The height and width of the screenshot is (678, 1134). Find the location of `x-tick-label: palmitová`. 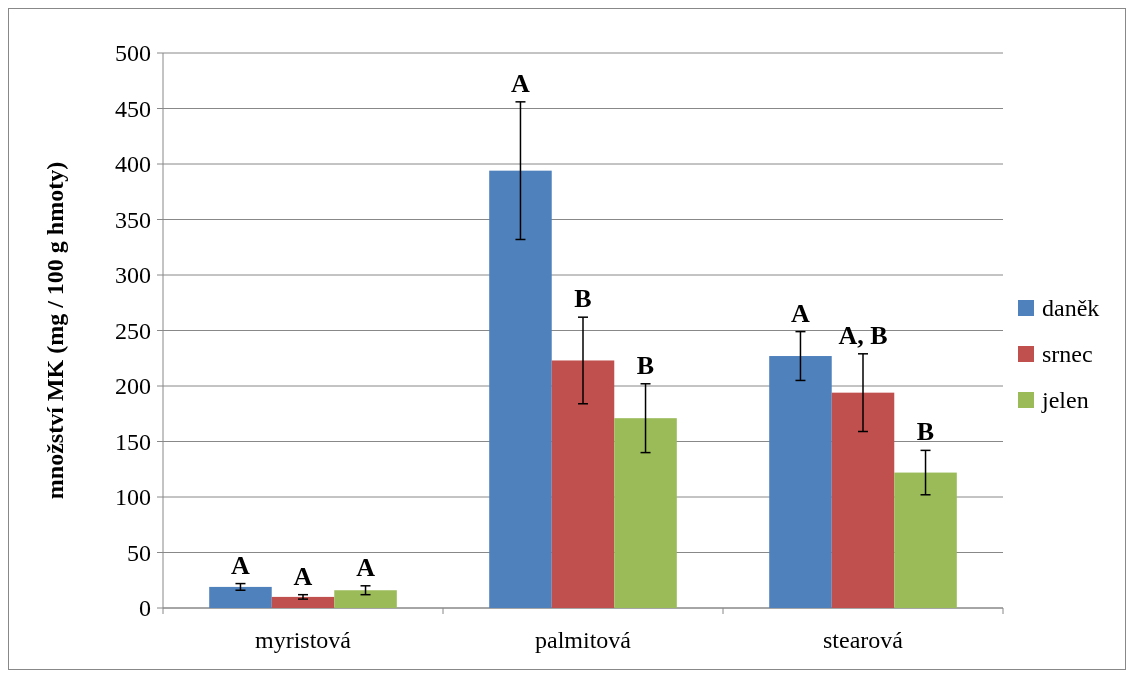

x-tick-label: palmitová is located at coordinates (583, 640).